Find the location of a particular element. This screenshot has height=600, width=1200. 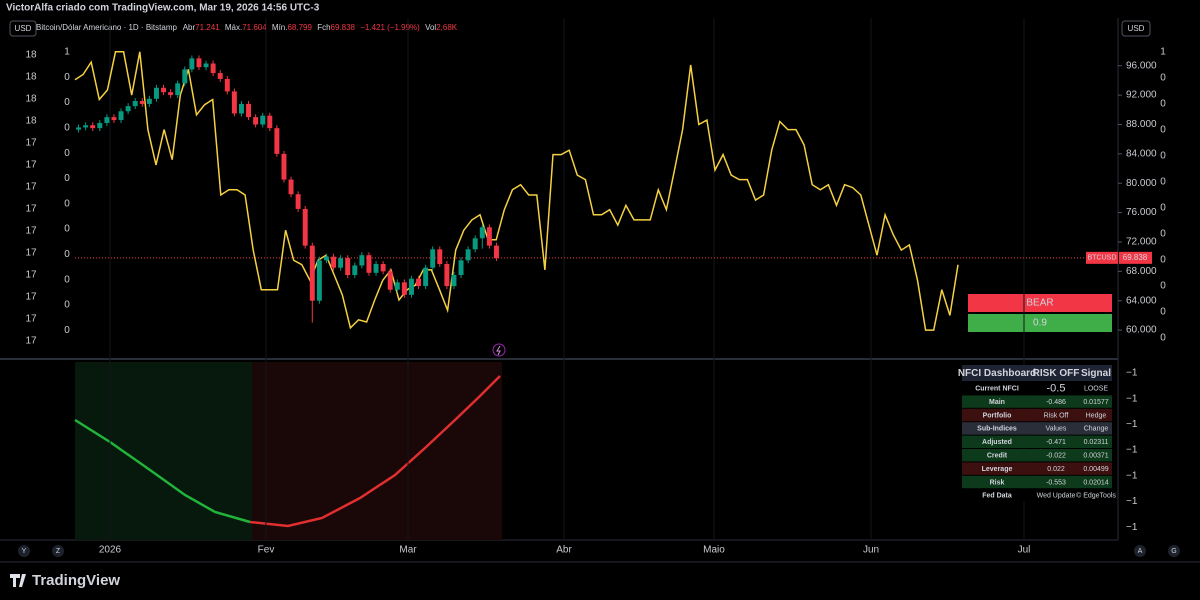

dashboard-cell: -0.553 is located at coordinates (1056, 482).